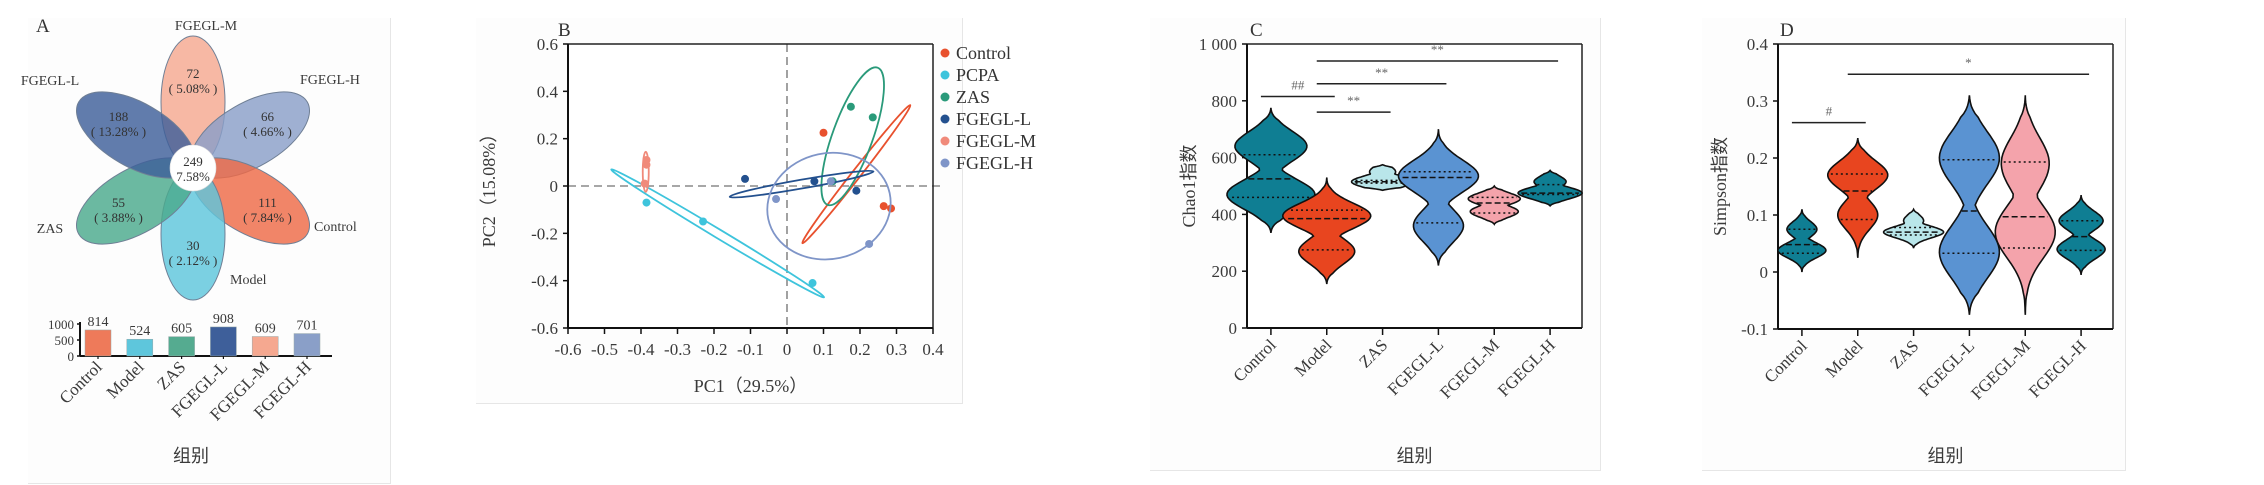 This screenshot has height=485, width=2264. I want to click on venn-petal-percent: ( 4.66% ), so click(267, 131).